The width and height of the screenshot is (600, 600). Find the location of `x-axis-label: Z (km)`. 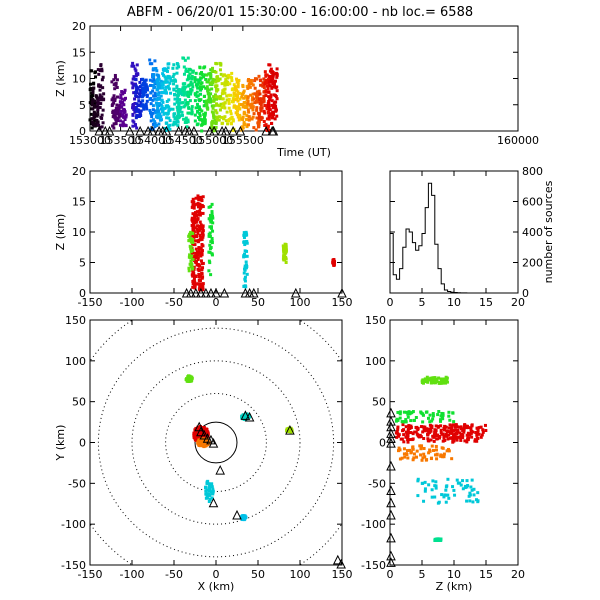

x-axis-label: Z (km) is located at coordinates (454, 586).